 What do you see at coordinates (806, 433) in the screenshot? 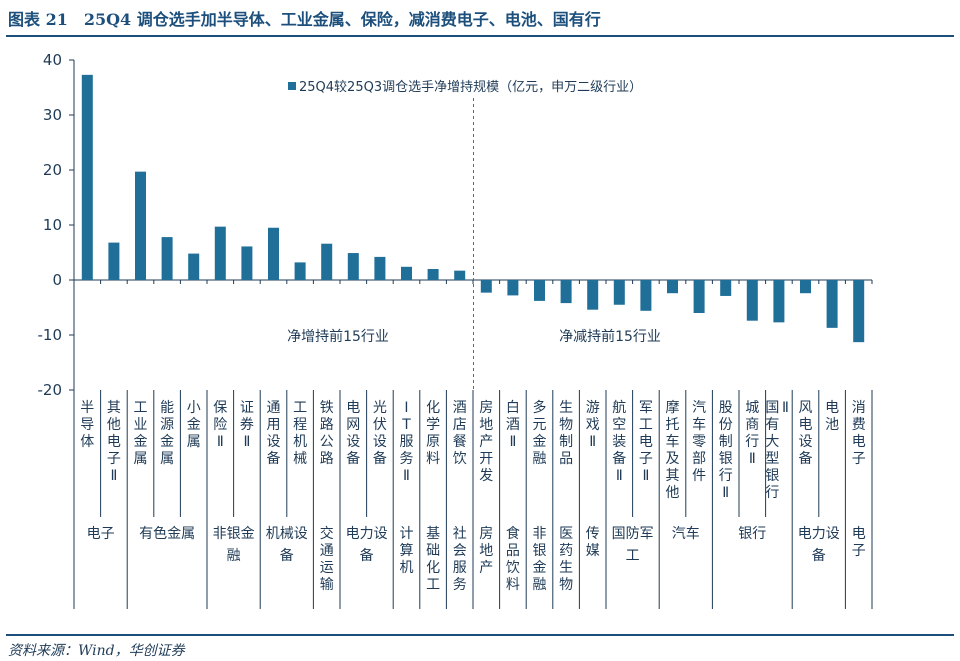
I see `category-label: 风电设备` at bounding box center [806, 433].